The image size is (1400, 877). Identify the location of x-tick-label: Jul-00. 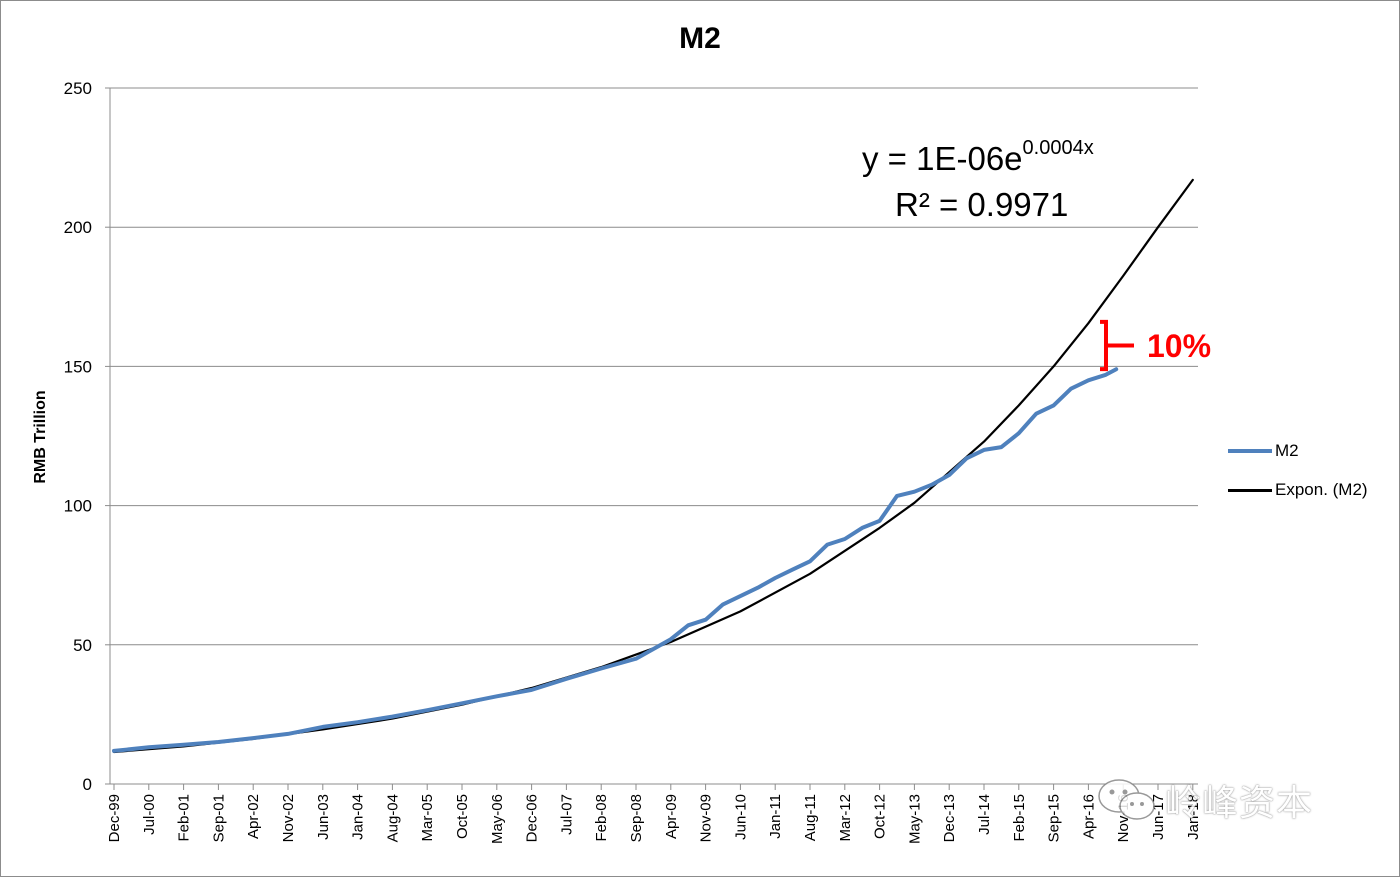
(149, 814).